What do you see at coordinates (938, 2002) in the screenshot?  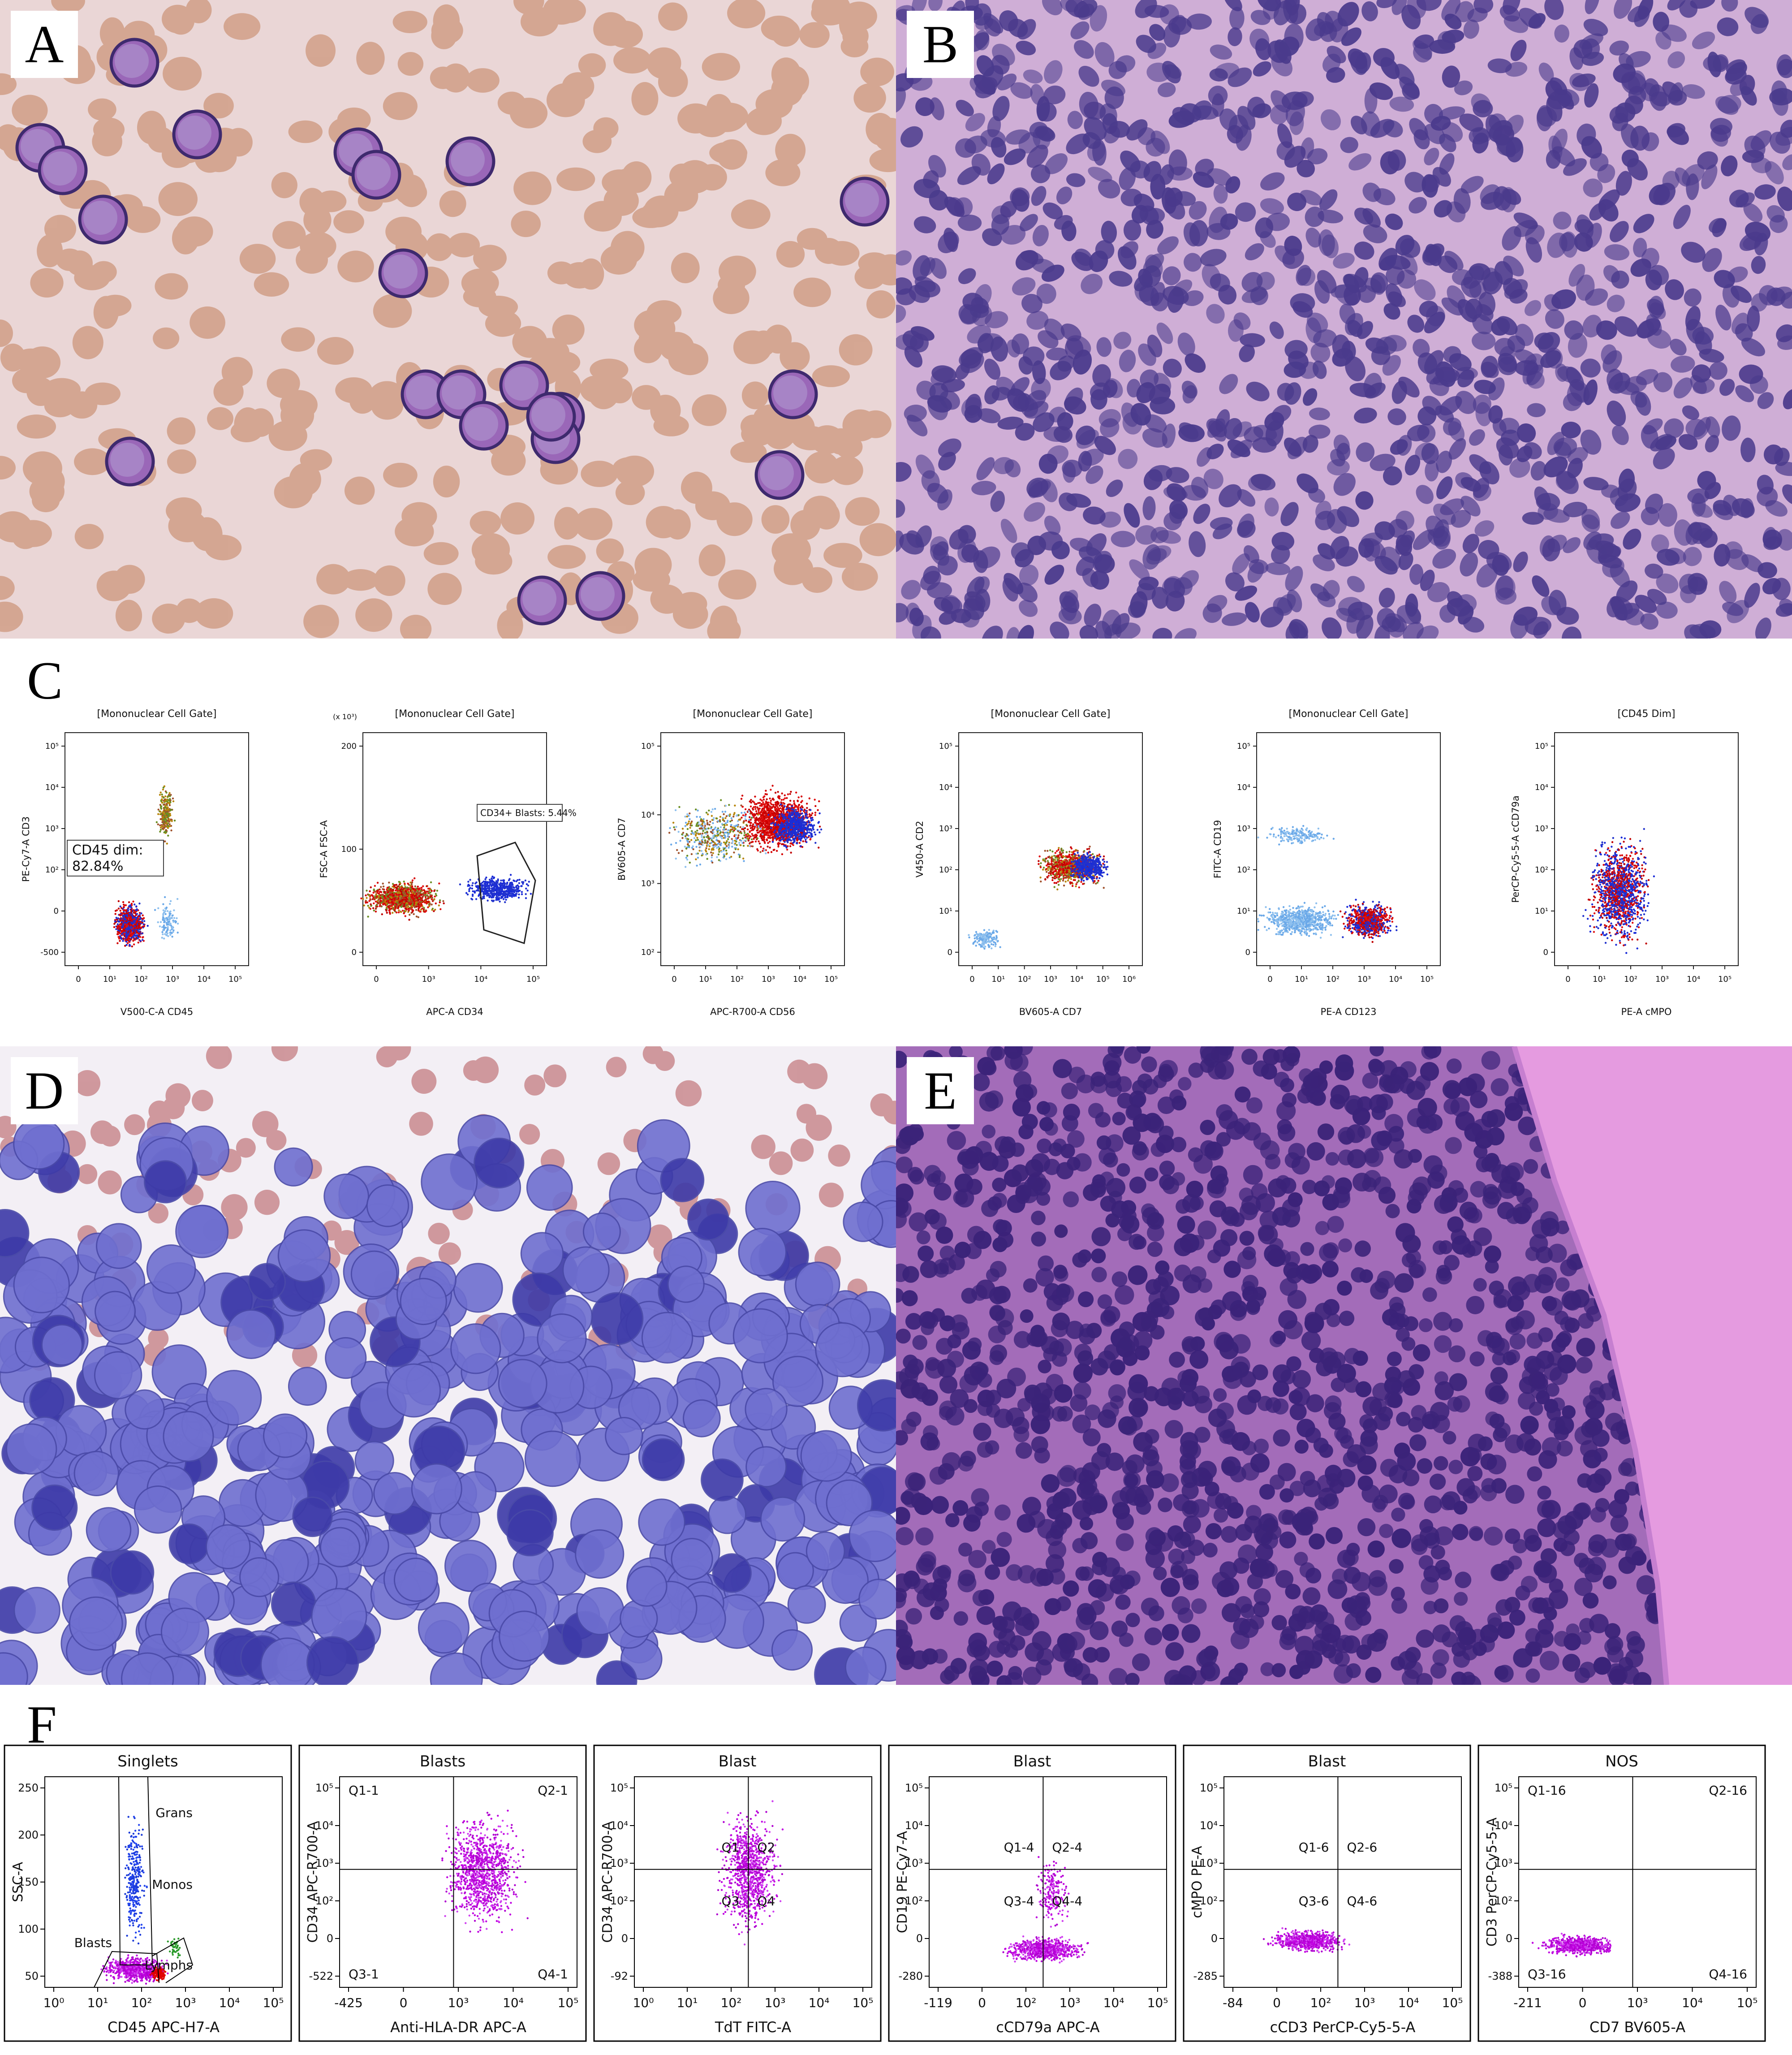 I see `flow-f-x-tick: -119` at bounding box center [938, 2002].